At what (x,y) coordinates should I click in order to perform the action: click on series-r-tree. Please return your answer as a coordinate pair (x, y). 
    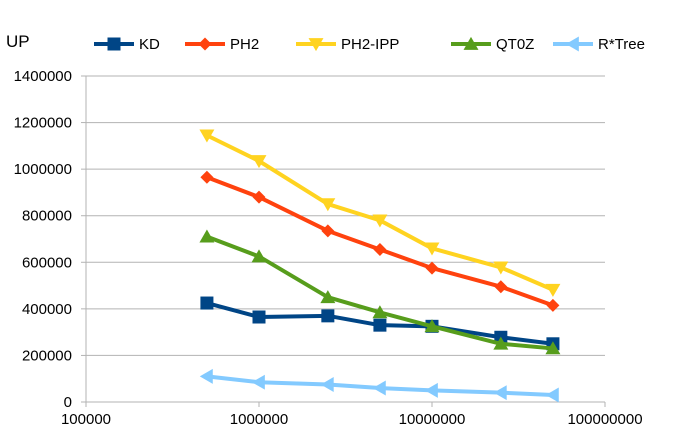
    Looking at the image, I should click on (379, 385).